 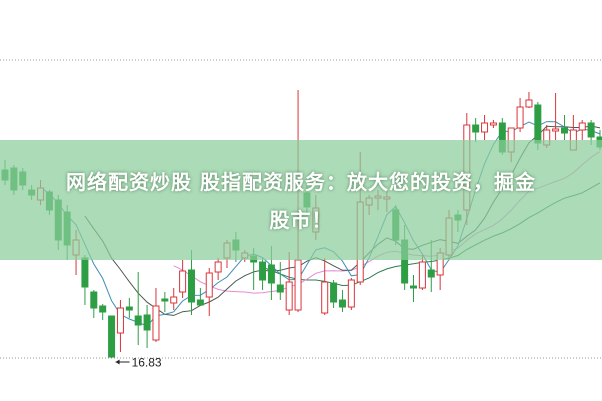 I want to click on caption-line-1: 网络配资炒股 股指配资服务：放大您的投资，掘金, so click(x=301, y=182).